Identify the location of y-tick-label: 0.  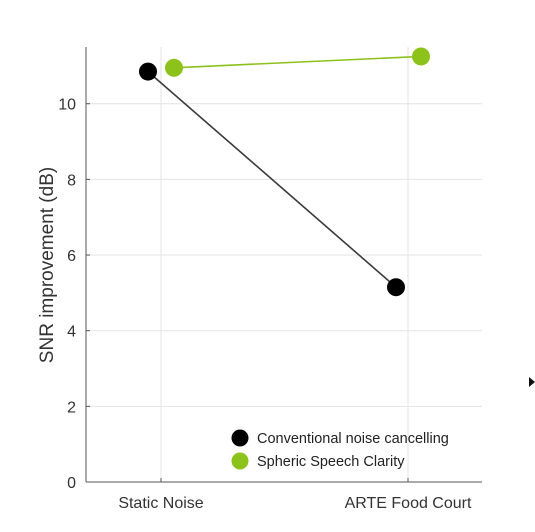
(71, 483).